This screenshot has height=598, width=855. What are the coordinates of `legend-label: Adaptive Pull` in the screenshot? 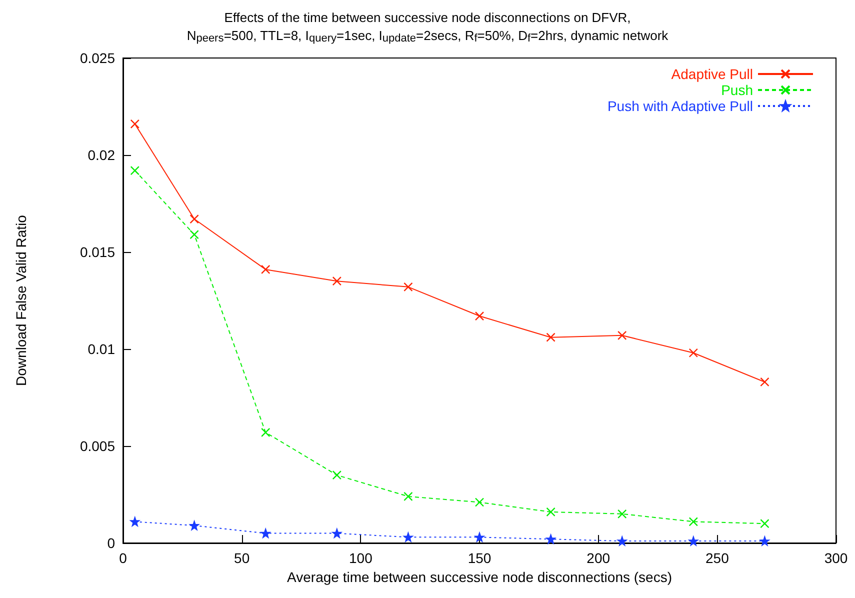 It's located at (712, 74).